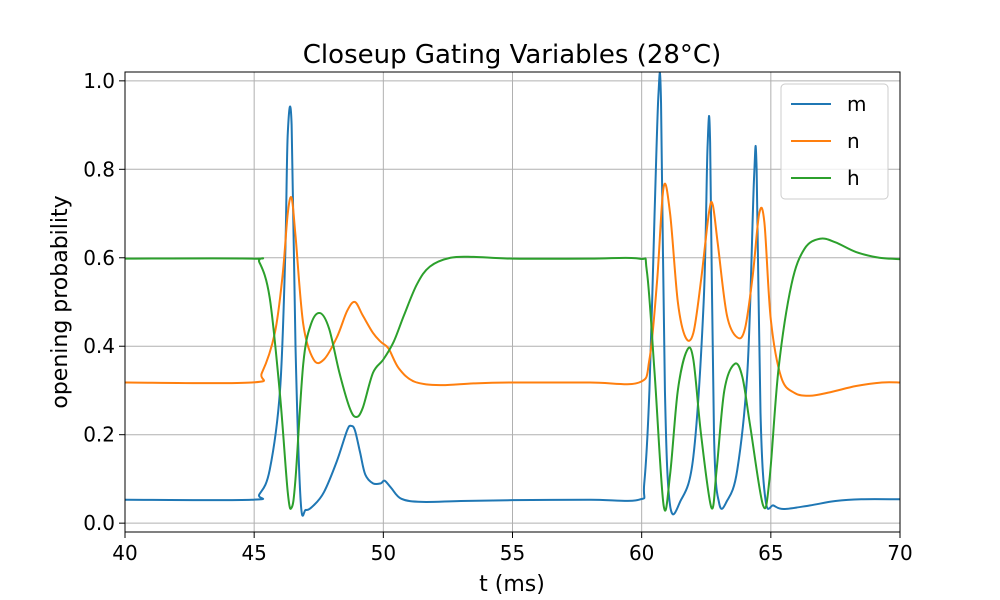 The image size is (1000, 600). What do you see at coordinates (253, 553) in the screenshot?
I see `x-tick-label: 45` at bounding box center [253, 553].